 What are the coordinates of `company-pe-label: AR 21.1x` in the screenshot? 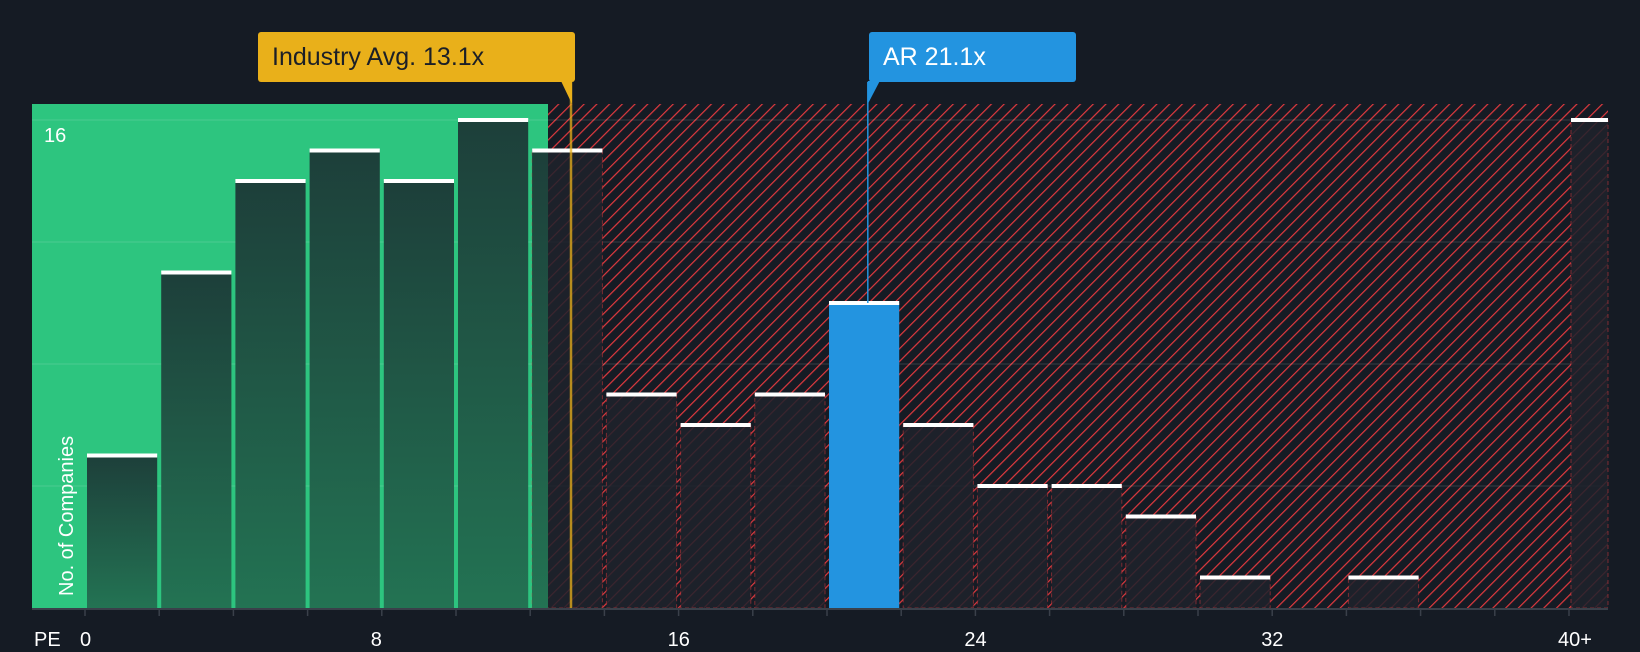 It's located at (934, 57).